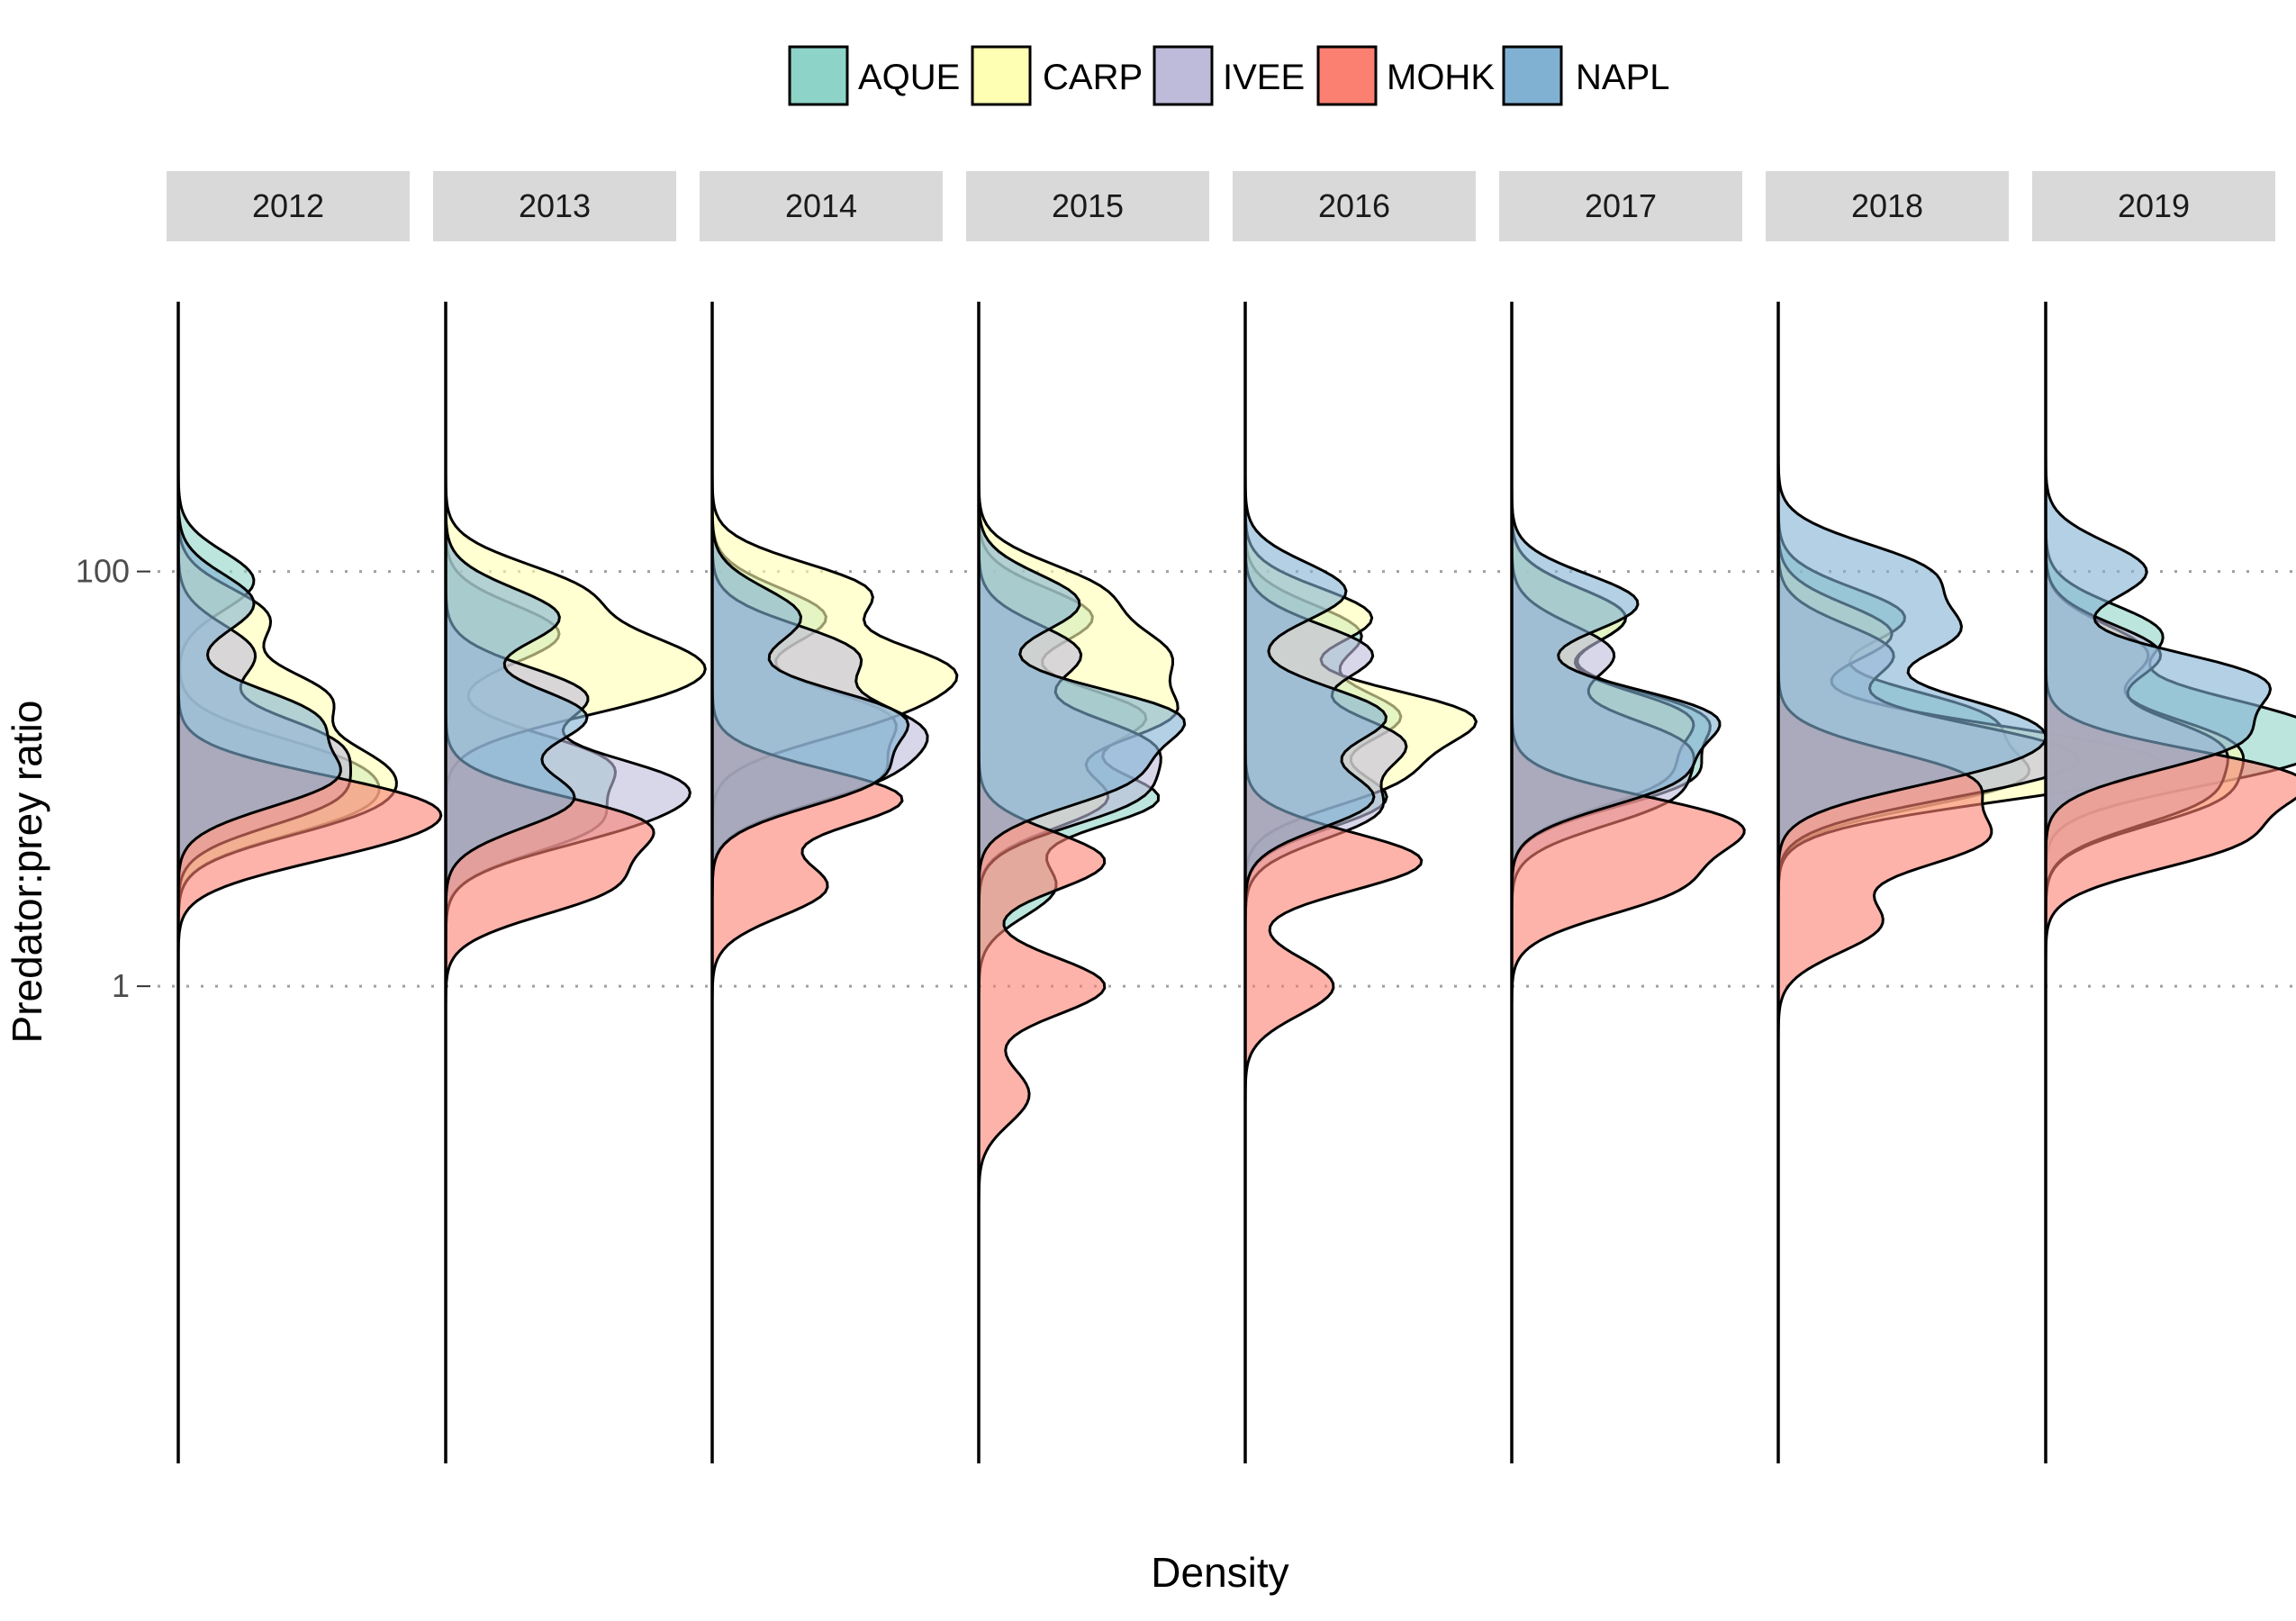 The width and height of the screenshot is (2296, 1621). What do you see at coordinates (1221, 206) in the screenshot?
I see `facet-strips: 2012 2013 2014 2015 2016 2017 2018 2019` at bounding box center [1221, 206].